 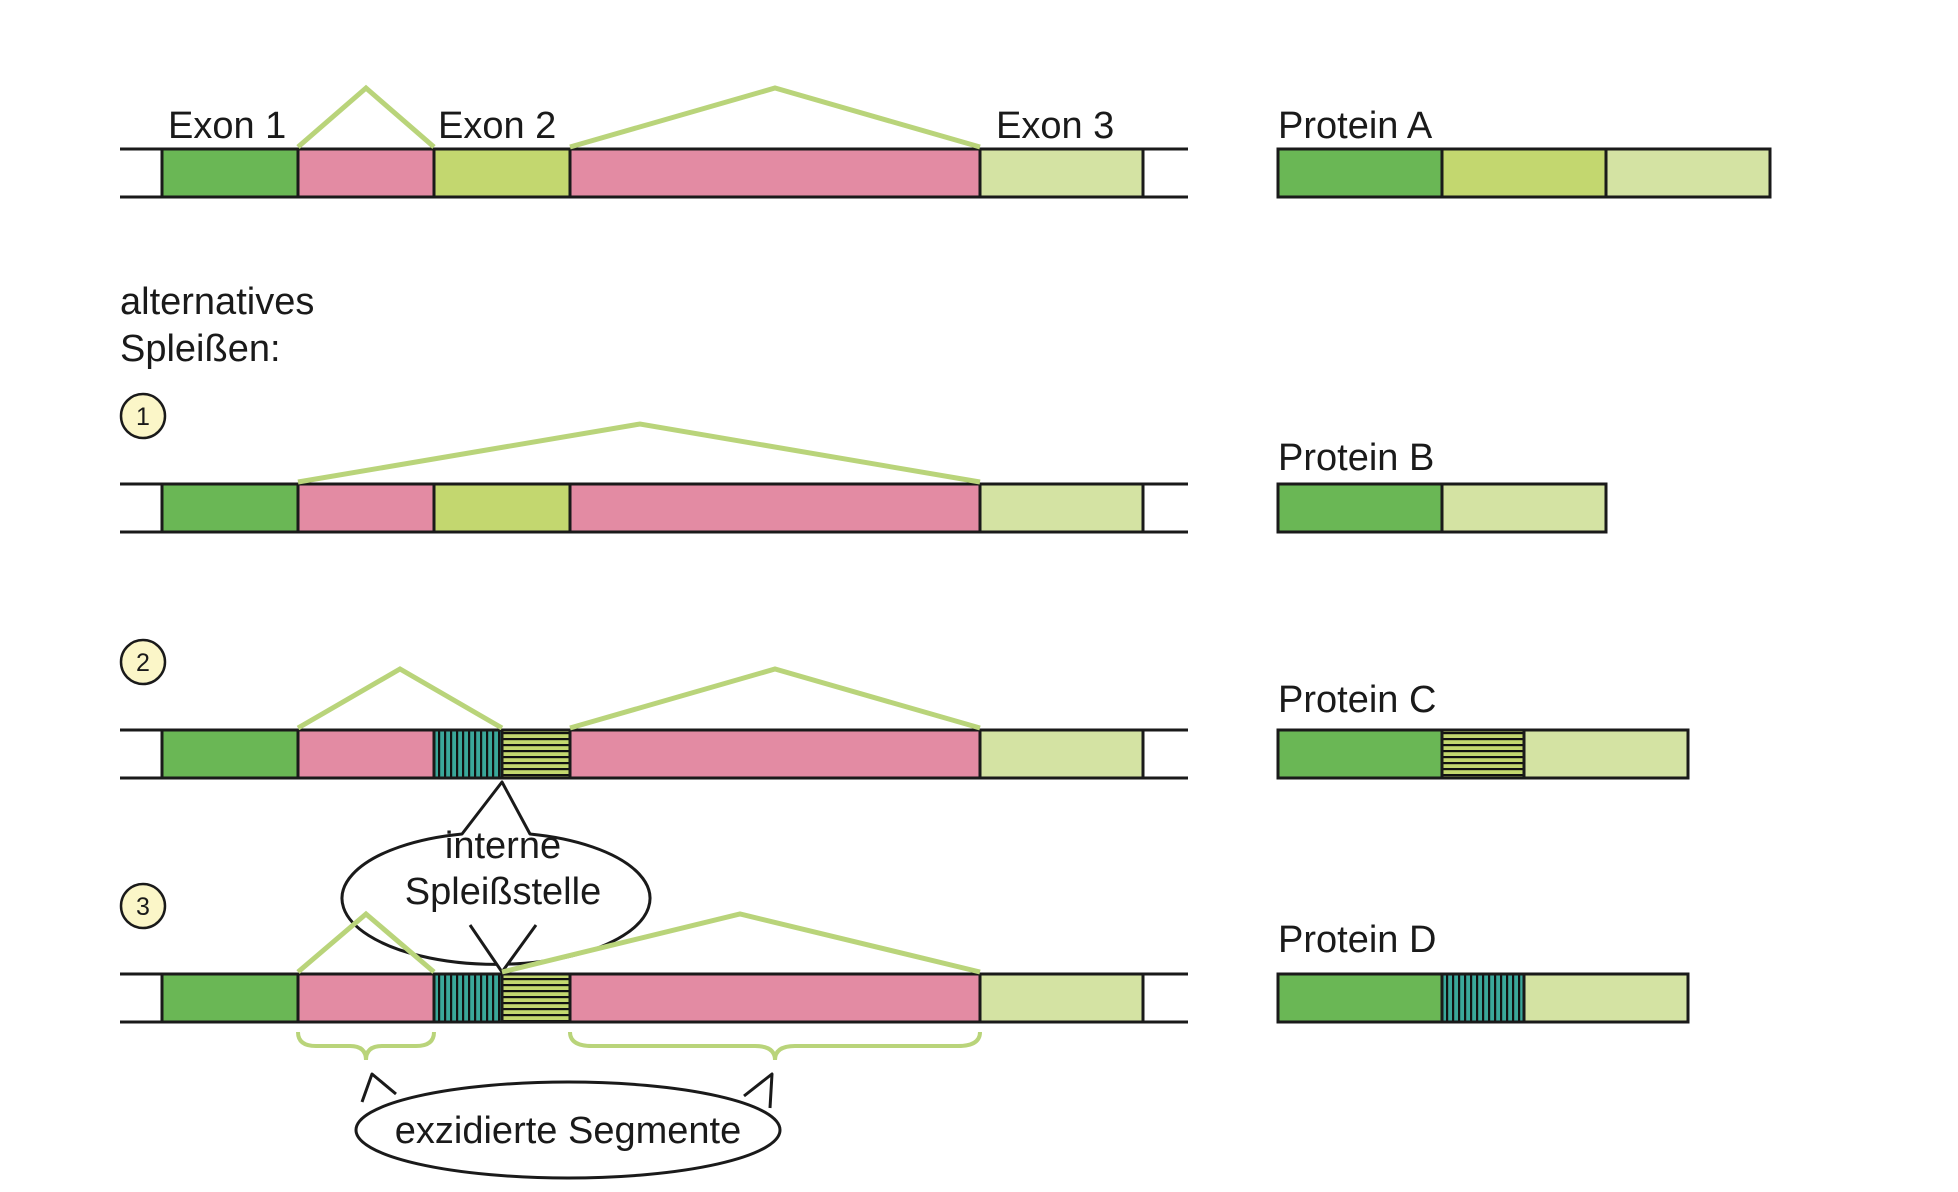 I want to click on protein-d-label: Protein D, so click(x=1357, y=940).